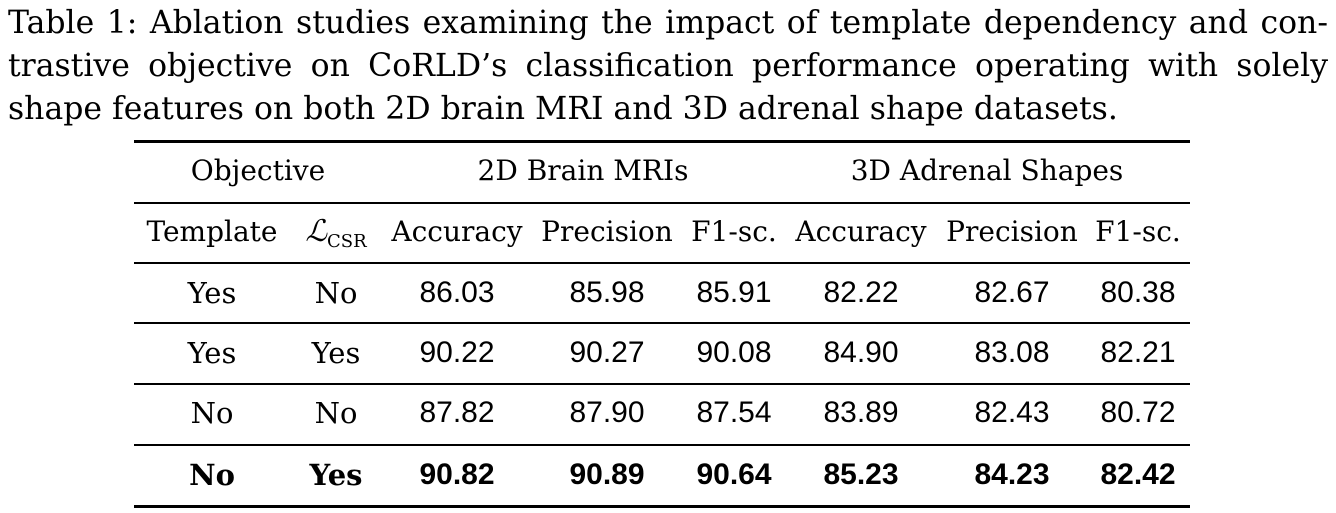 The height and width of the screenshot is (513, 1336). What do you see at coordinates (662, 506) in the screenshot?
I see `table-bottom-rule` at bounding box center [662, 506].